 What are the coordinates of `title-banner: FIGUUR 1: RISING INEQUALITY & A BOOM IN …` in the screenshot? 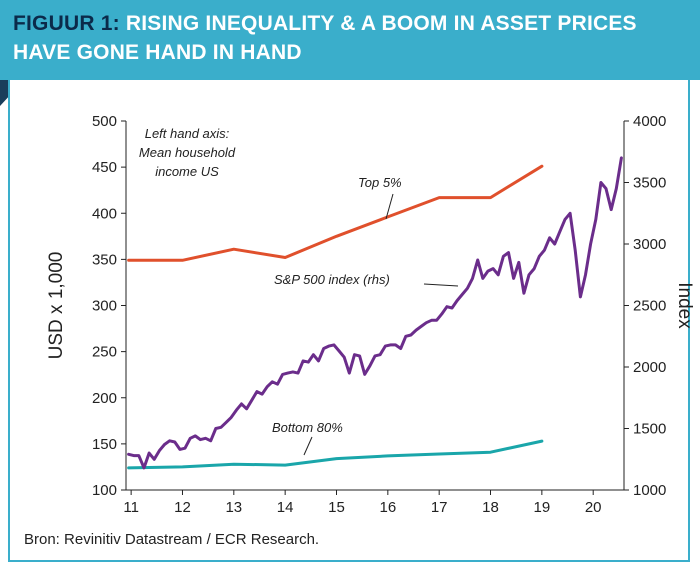 It's located at (350, 40).